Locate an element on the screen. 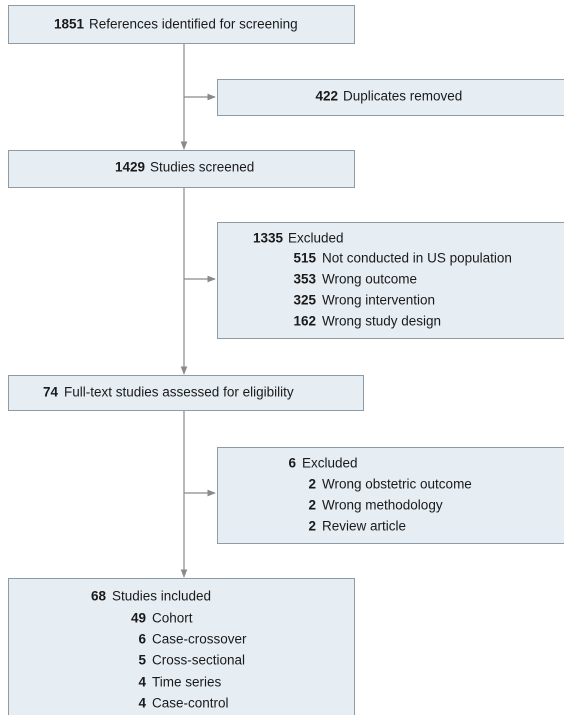 The height and width of the screenshot is (715, 564). label: Case-crossover is located at coordinates (199, 639).